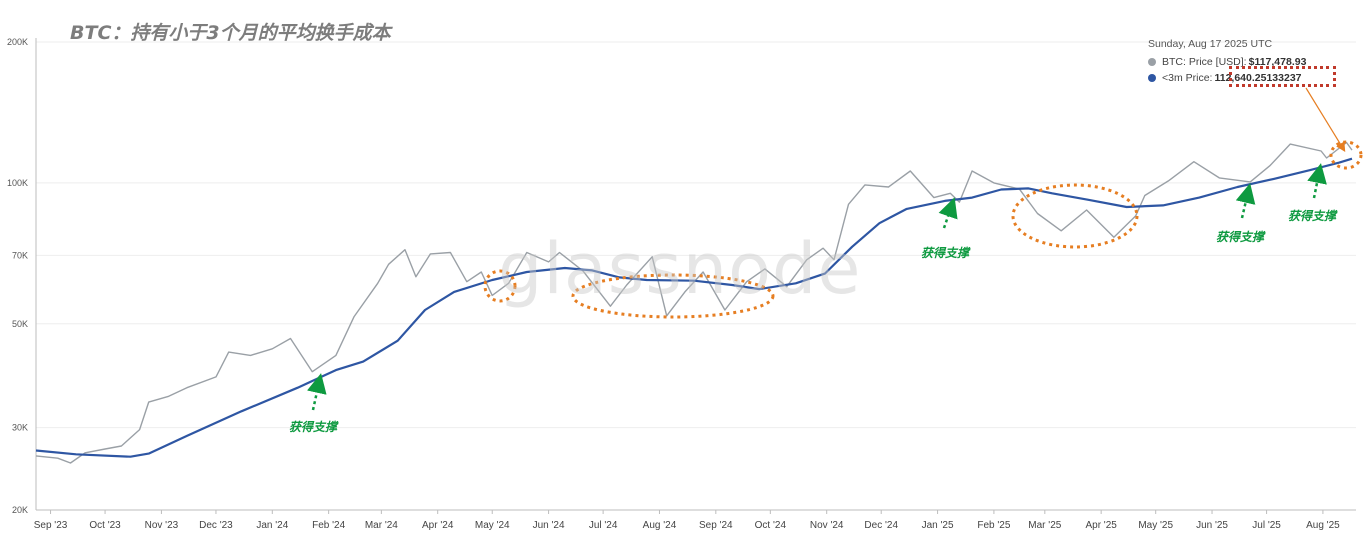  What do you see at coordinates (17, 276) in the screenshot?
I see `y-axis-tick-labels: 20K 30K 50K 70K 100K 200K` at bounding box center [17, 276].